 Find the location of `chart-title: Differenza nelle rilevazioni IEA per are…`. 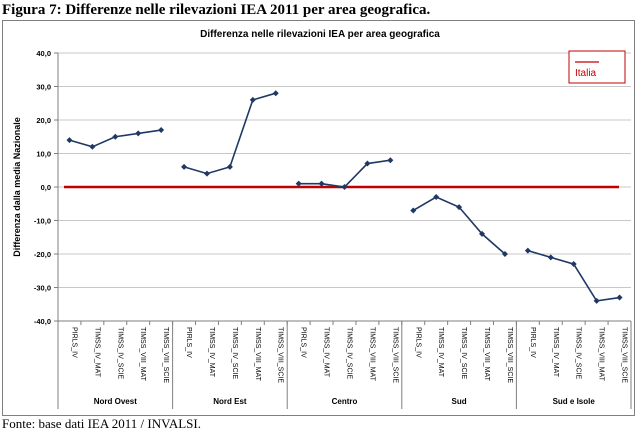

chart-title: Differenza nelle rilevazioni IEA per are… is located at coordinates (320, 34).